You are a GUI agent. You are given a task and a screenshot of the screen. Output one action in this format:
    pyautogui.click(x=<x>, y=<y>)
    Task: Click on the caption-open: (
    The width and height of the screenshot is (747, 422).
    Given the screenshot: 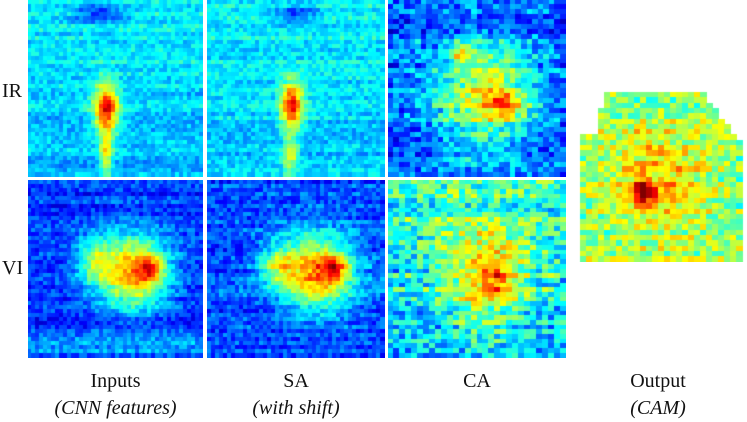 What is the action you would take?
    pyautogui.click(x=633, y=408)
    